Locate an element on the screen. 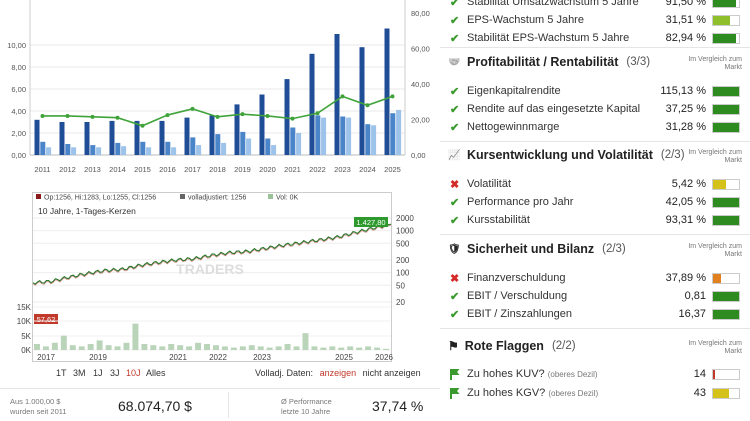 The width and height of the screenshot is (750, 421). year-label: 2024 is located at coordinates (367, 169).